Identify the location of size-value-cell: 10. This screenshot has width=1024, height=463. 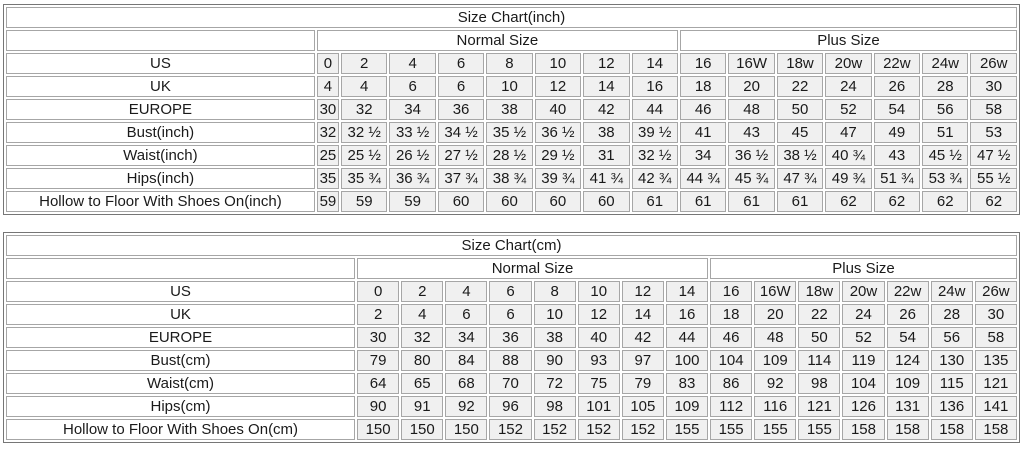
(509, 86).